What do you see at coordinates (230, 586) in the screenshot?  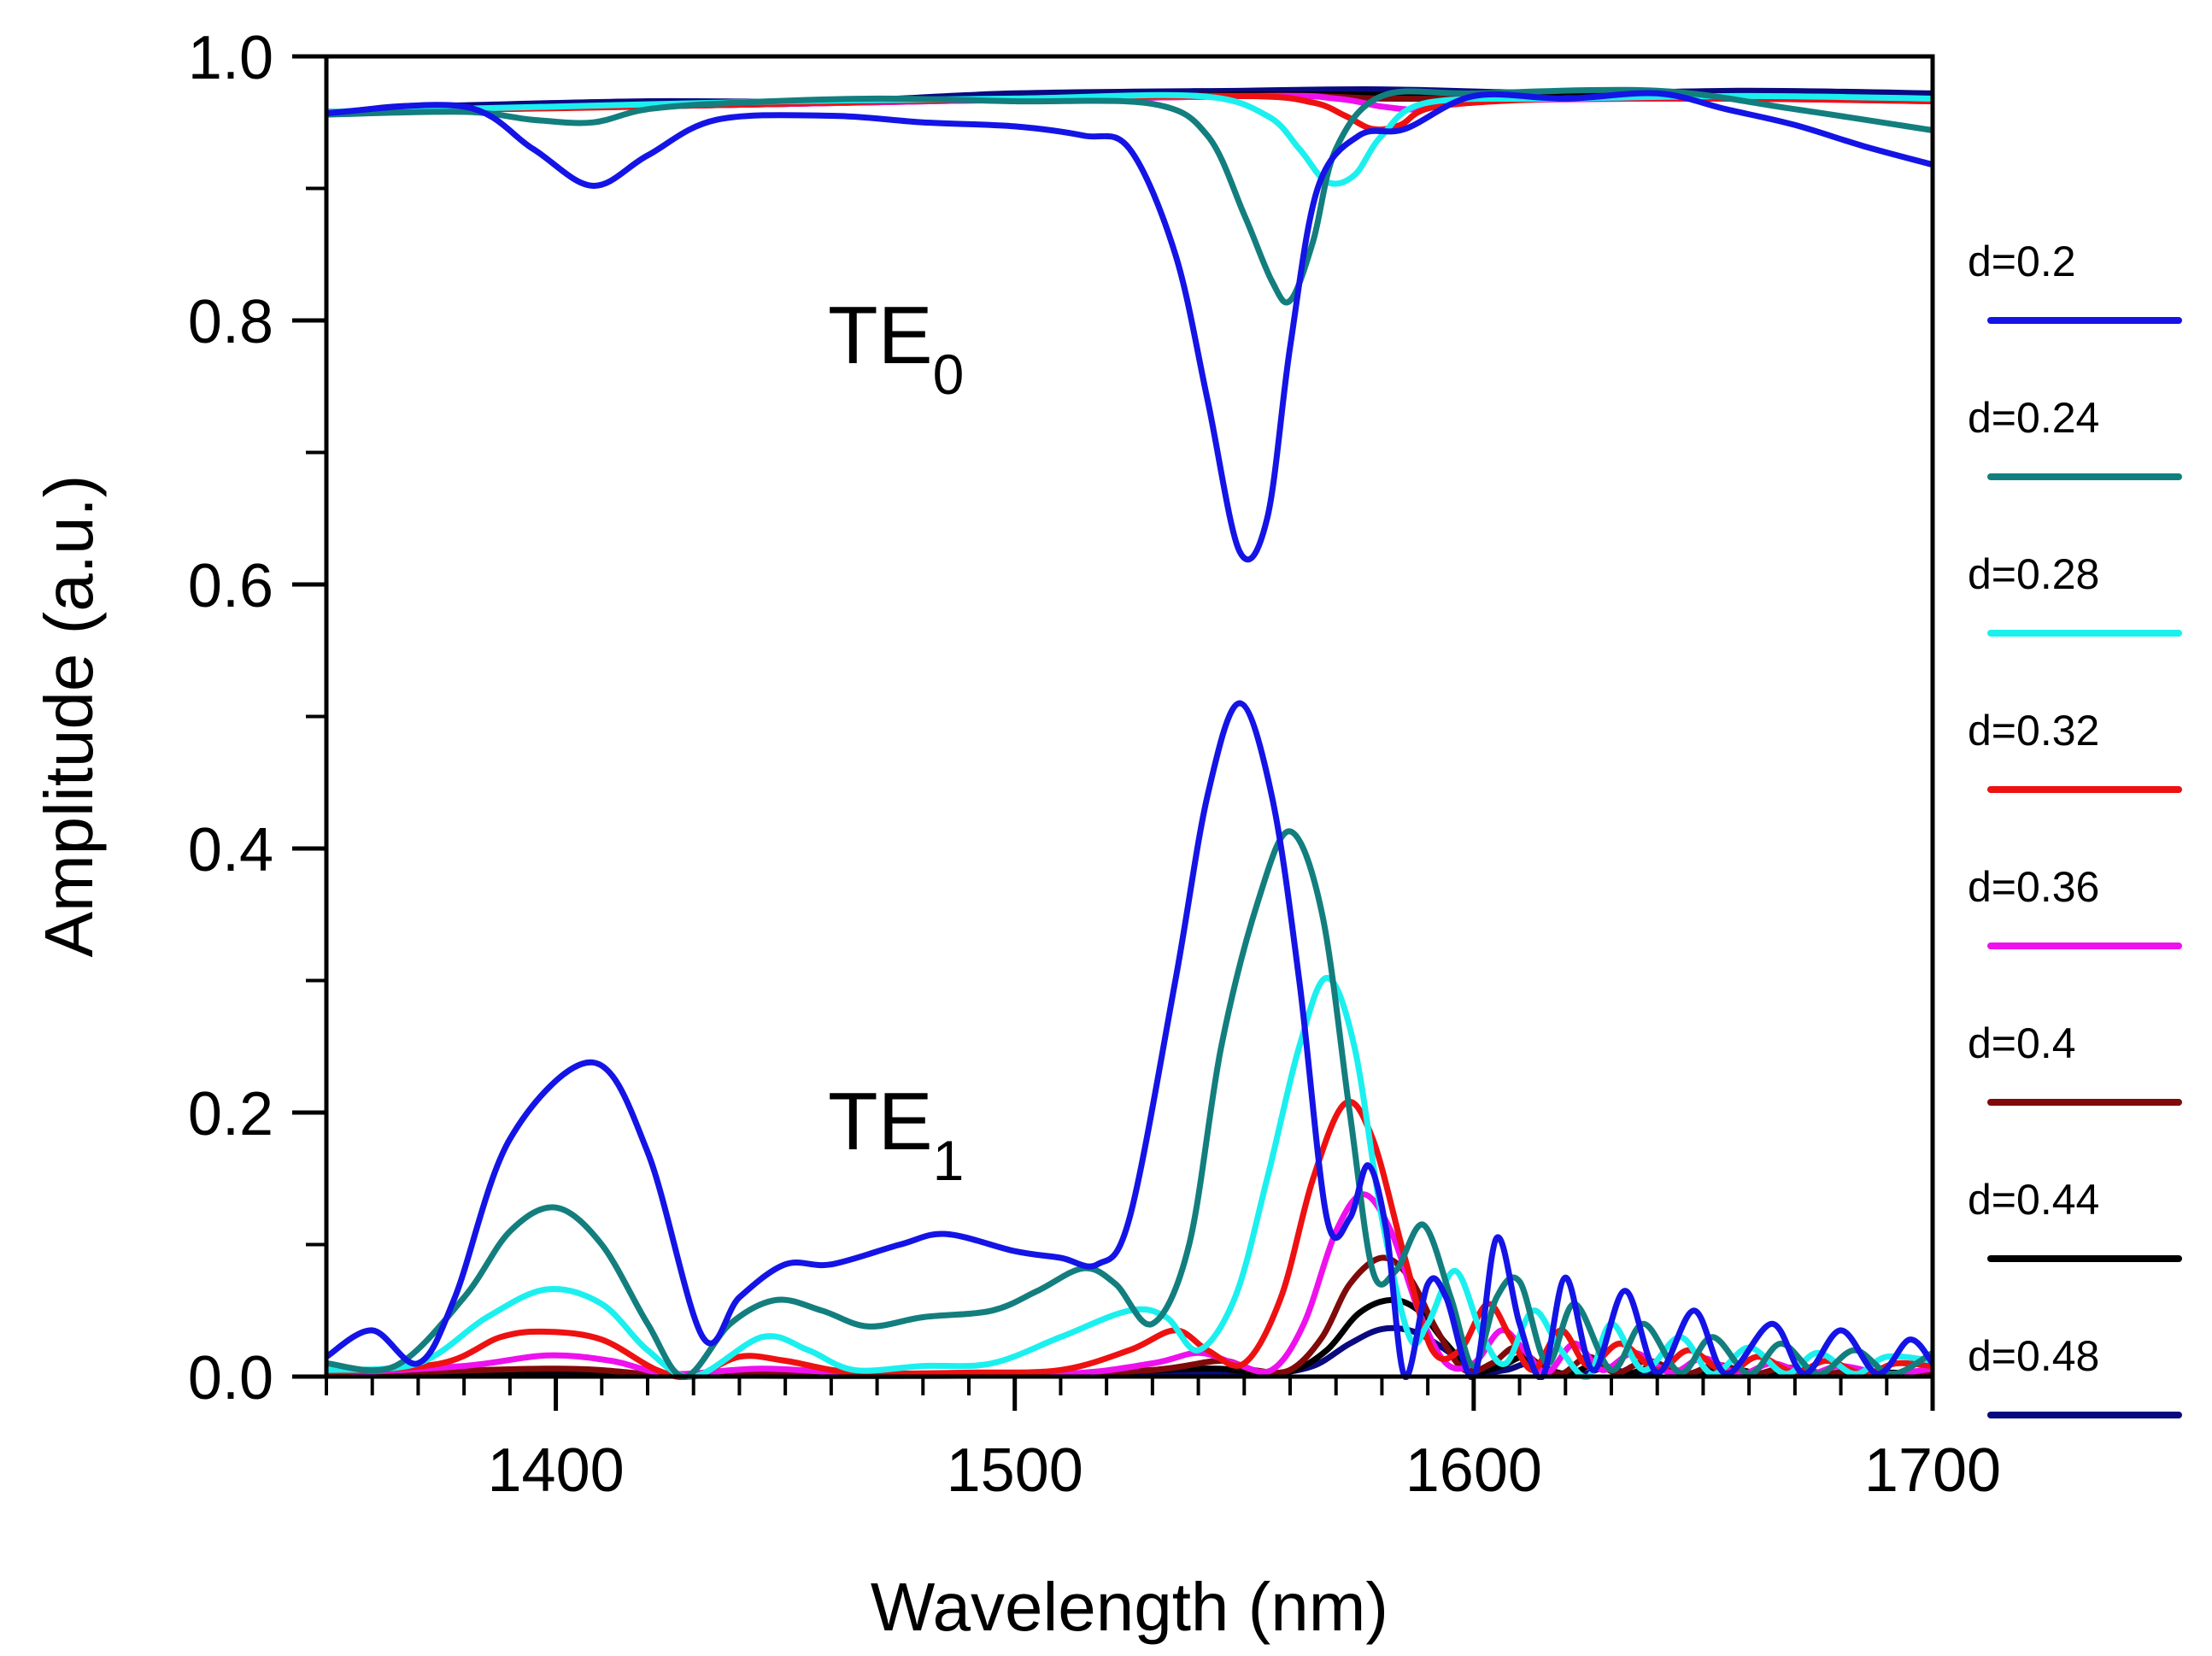 I see `y-tick-label: 0.6` at bounding box center [230, 586].